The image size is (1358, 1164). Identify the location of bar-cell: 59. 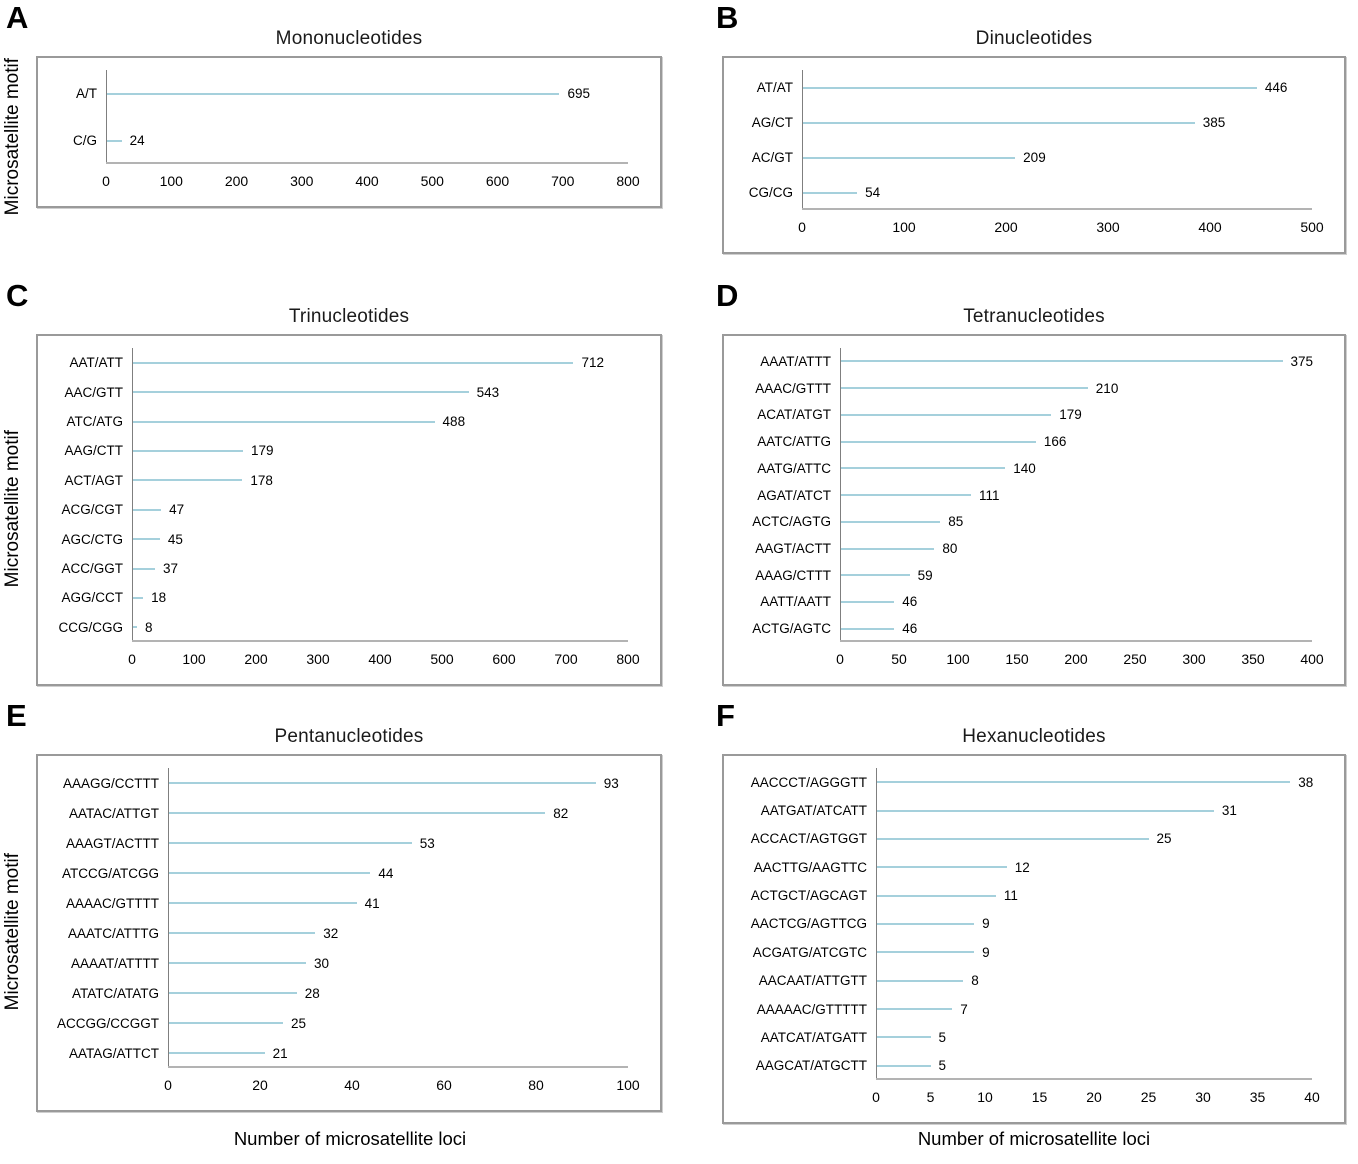
(1076, 575).